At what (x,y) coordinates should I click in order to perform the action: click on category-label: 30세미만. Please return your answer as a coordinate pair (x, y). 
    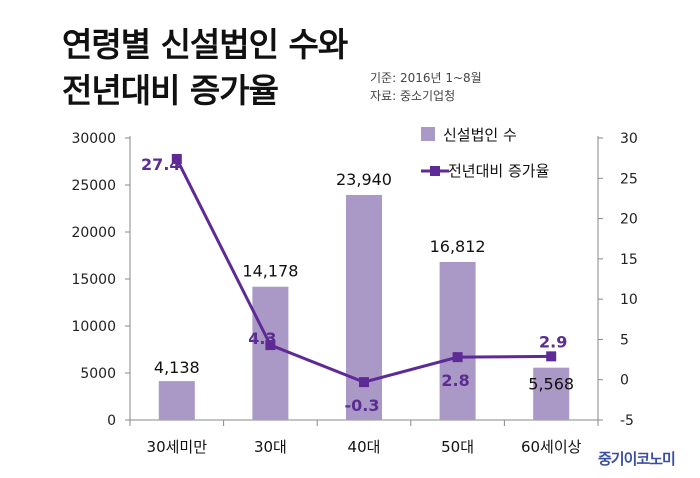
    Looking at the image, I should click on (177, 447).